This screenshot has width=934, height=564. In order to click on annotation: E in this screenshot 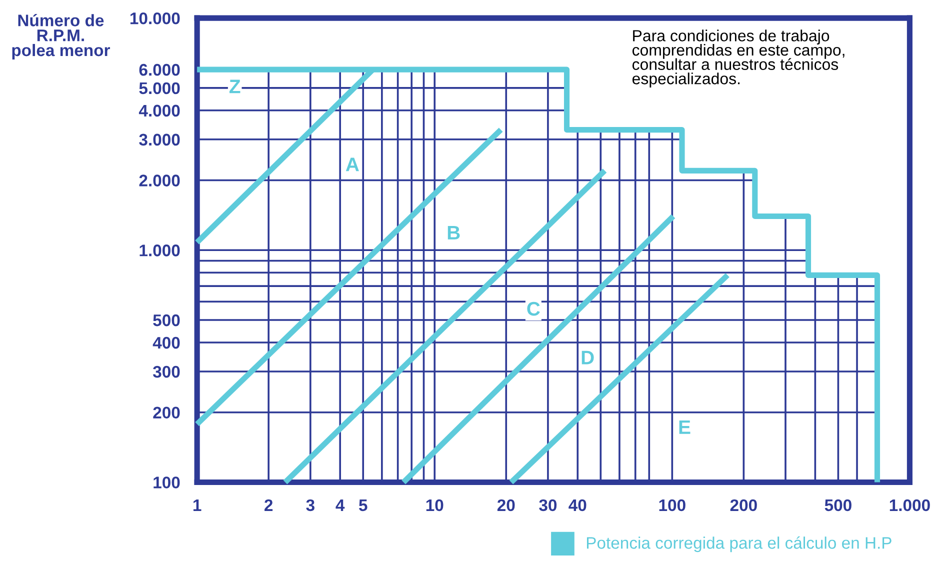, I will do `click(684, 427)`.